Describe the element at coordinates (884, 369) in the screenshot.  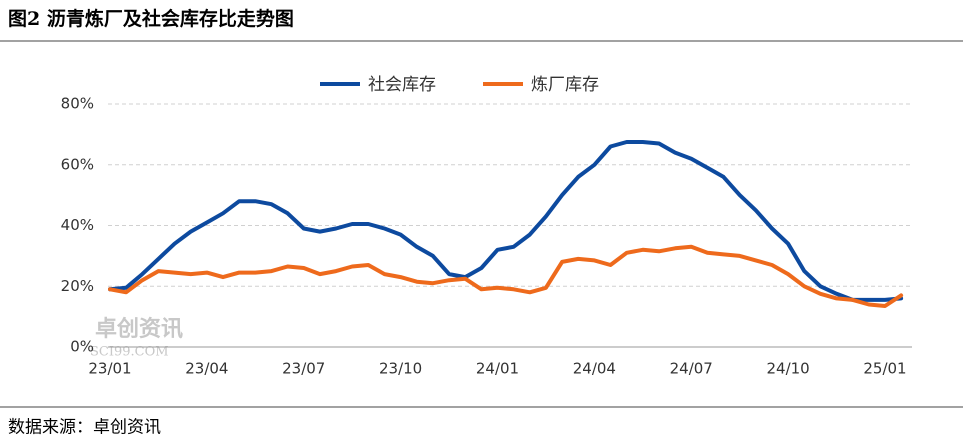
I see `x-tick-label: 25/01` at that location.